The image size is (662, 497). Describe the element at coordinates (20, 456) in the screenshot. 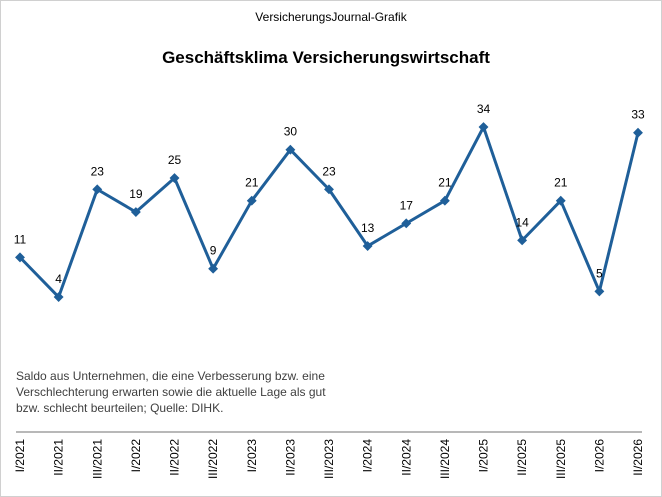

I see `x-tick-label: I/2021` at that location.